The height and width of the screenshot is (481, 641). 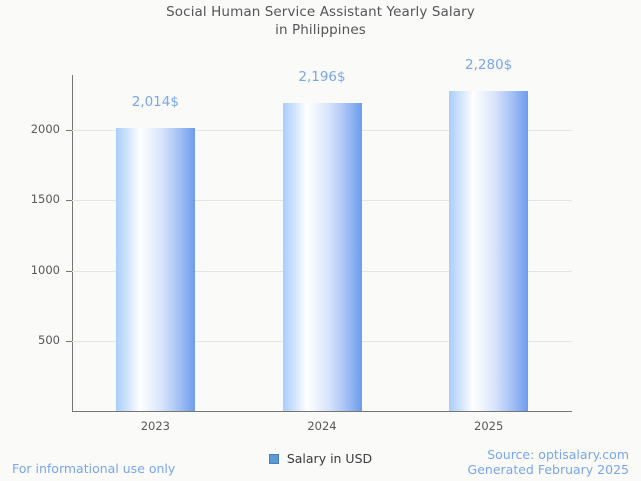 I want to click on chart-title-line-2: in Philippines, so click(x=320, y=30).